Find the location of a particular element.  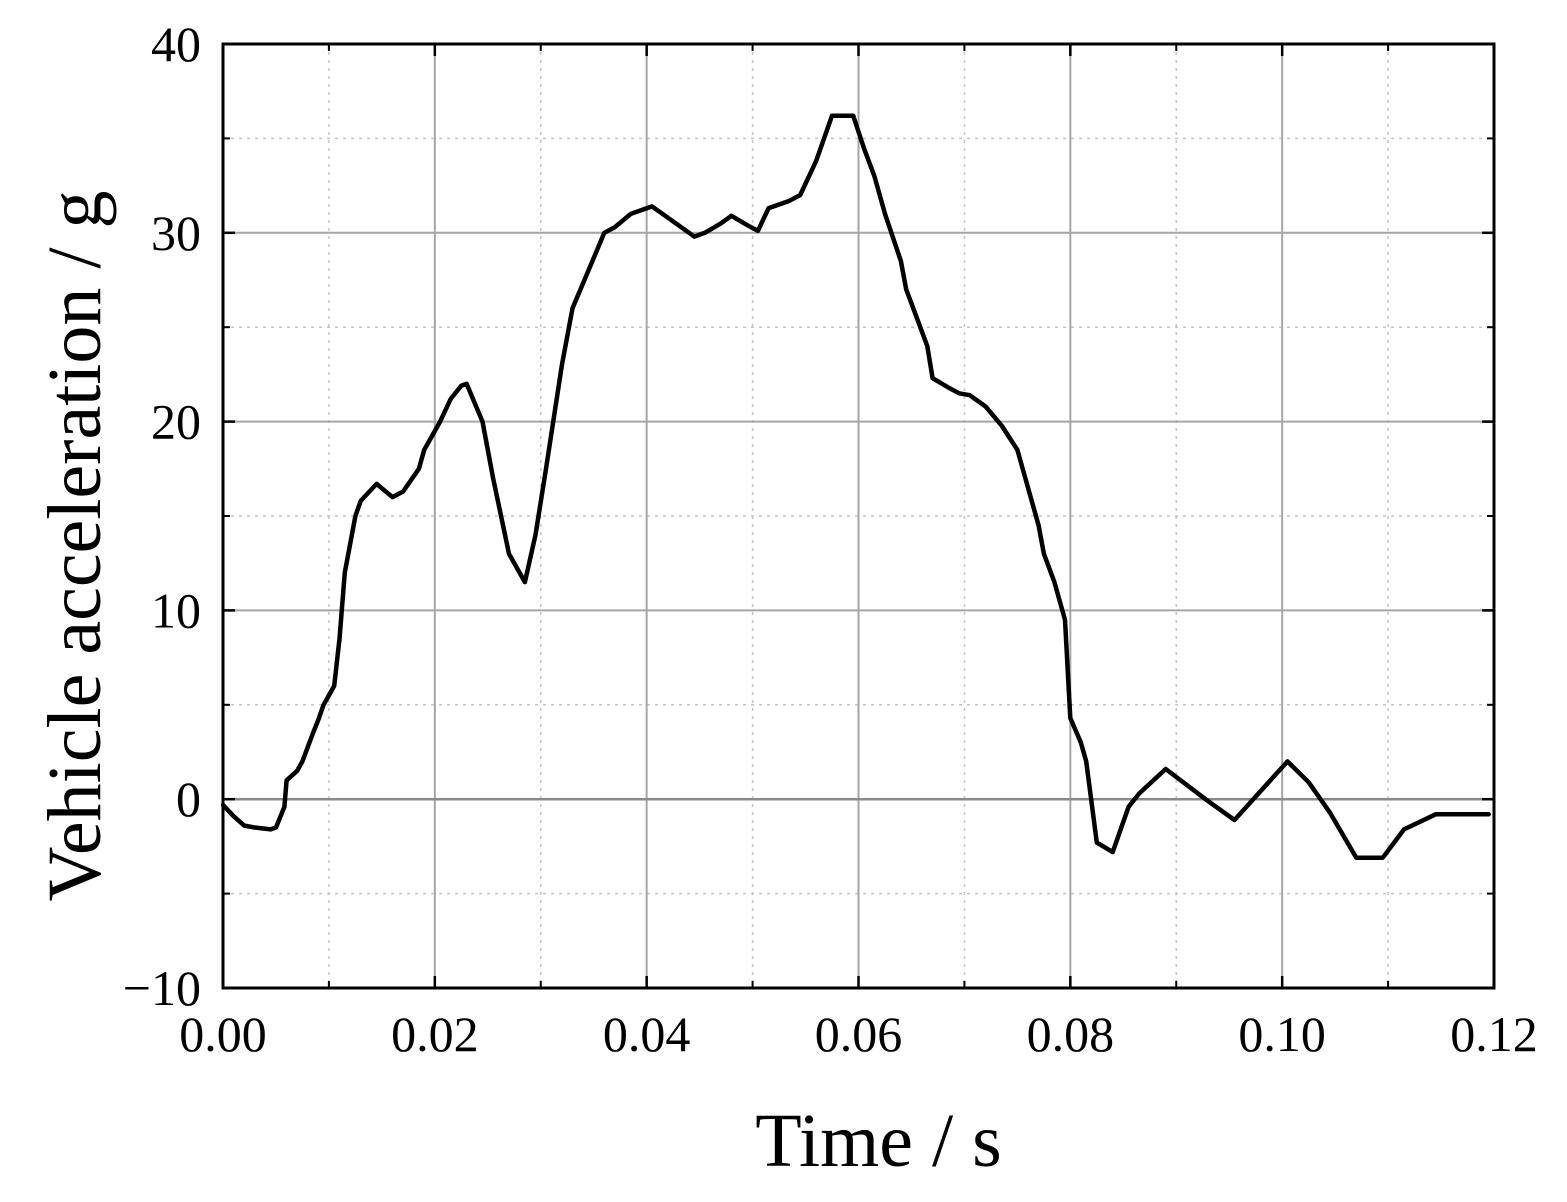

y-tick-label: 20 is located at coordinates (176, 422).